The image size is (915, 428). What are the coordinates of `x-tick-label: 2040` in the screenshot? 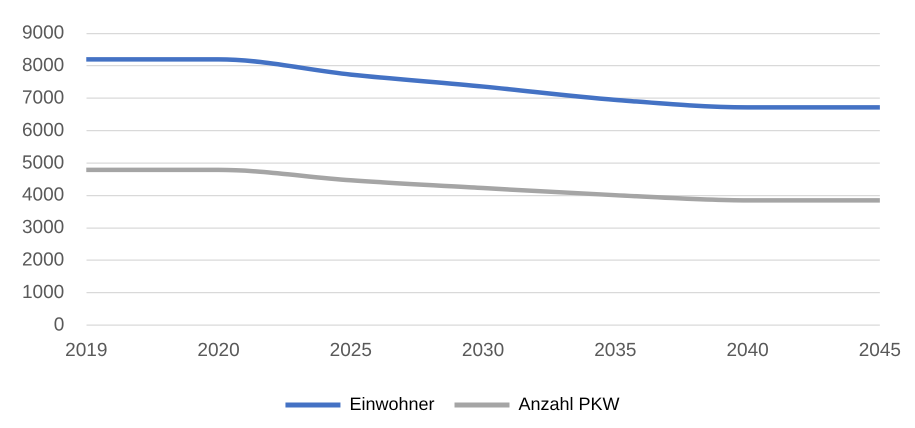 It's located at (747, 350).